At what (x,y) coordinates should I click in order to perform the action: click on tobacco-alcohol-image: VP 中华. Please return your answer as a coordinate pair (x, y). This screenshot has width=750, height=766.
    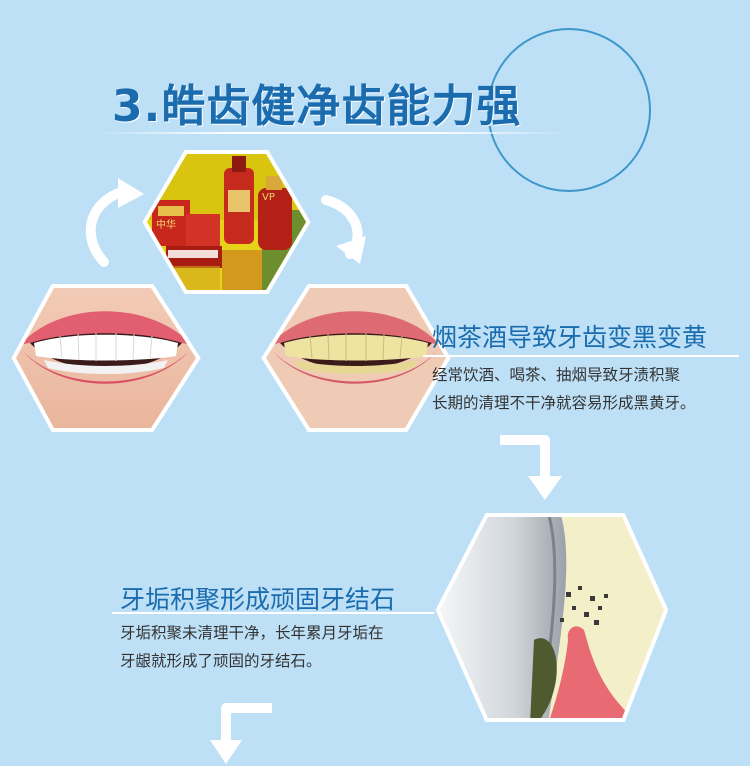
    Looking at the image, I should click on (226, 222).